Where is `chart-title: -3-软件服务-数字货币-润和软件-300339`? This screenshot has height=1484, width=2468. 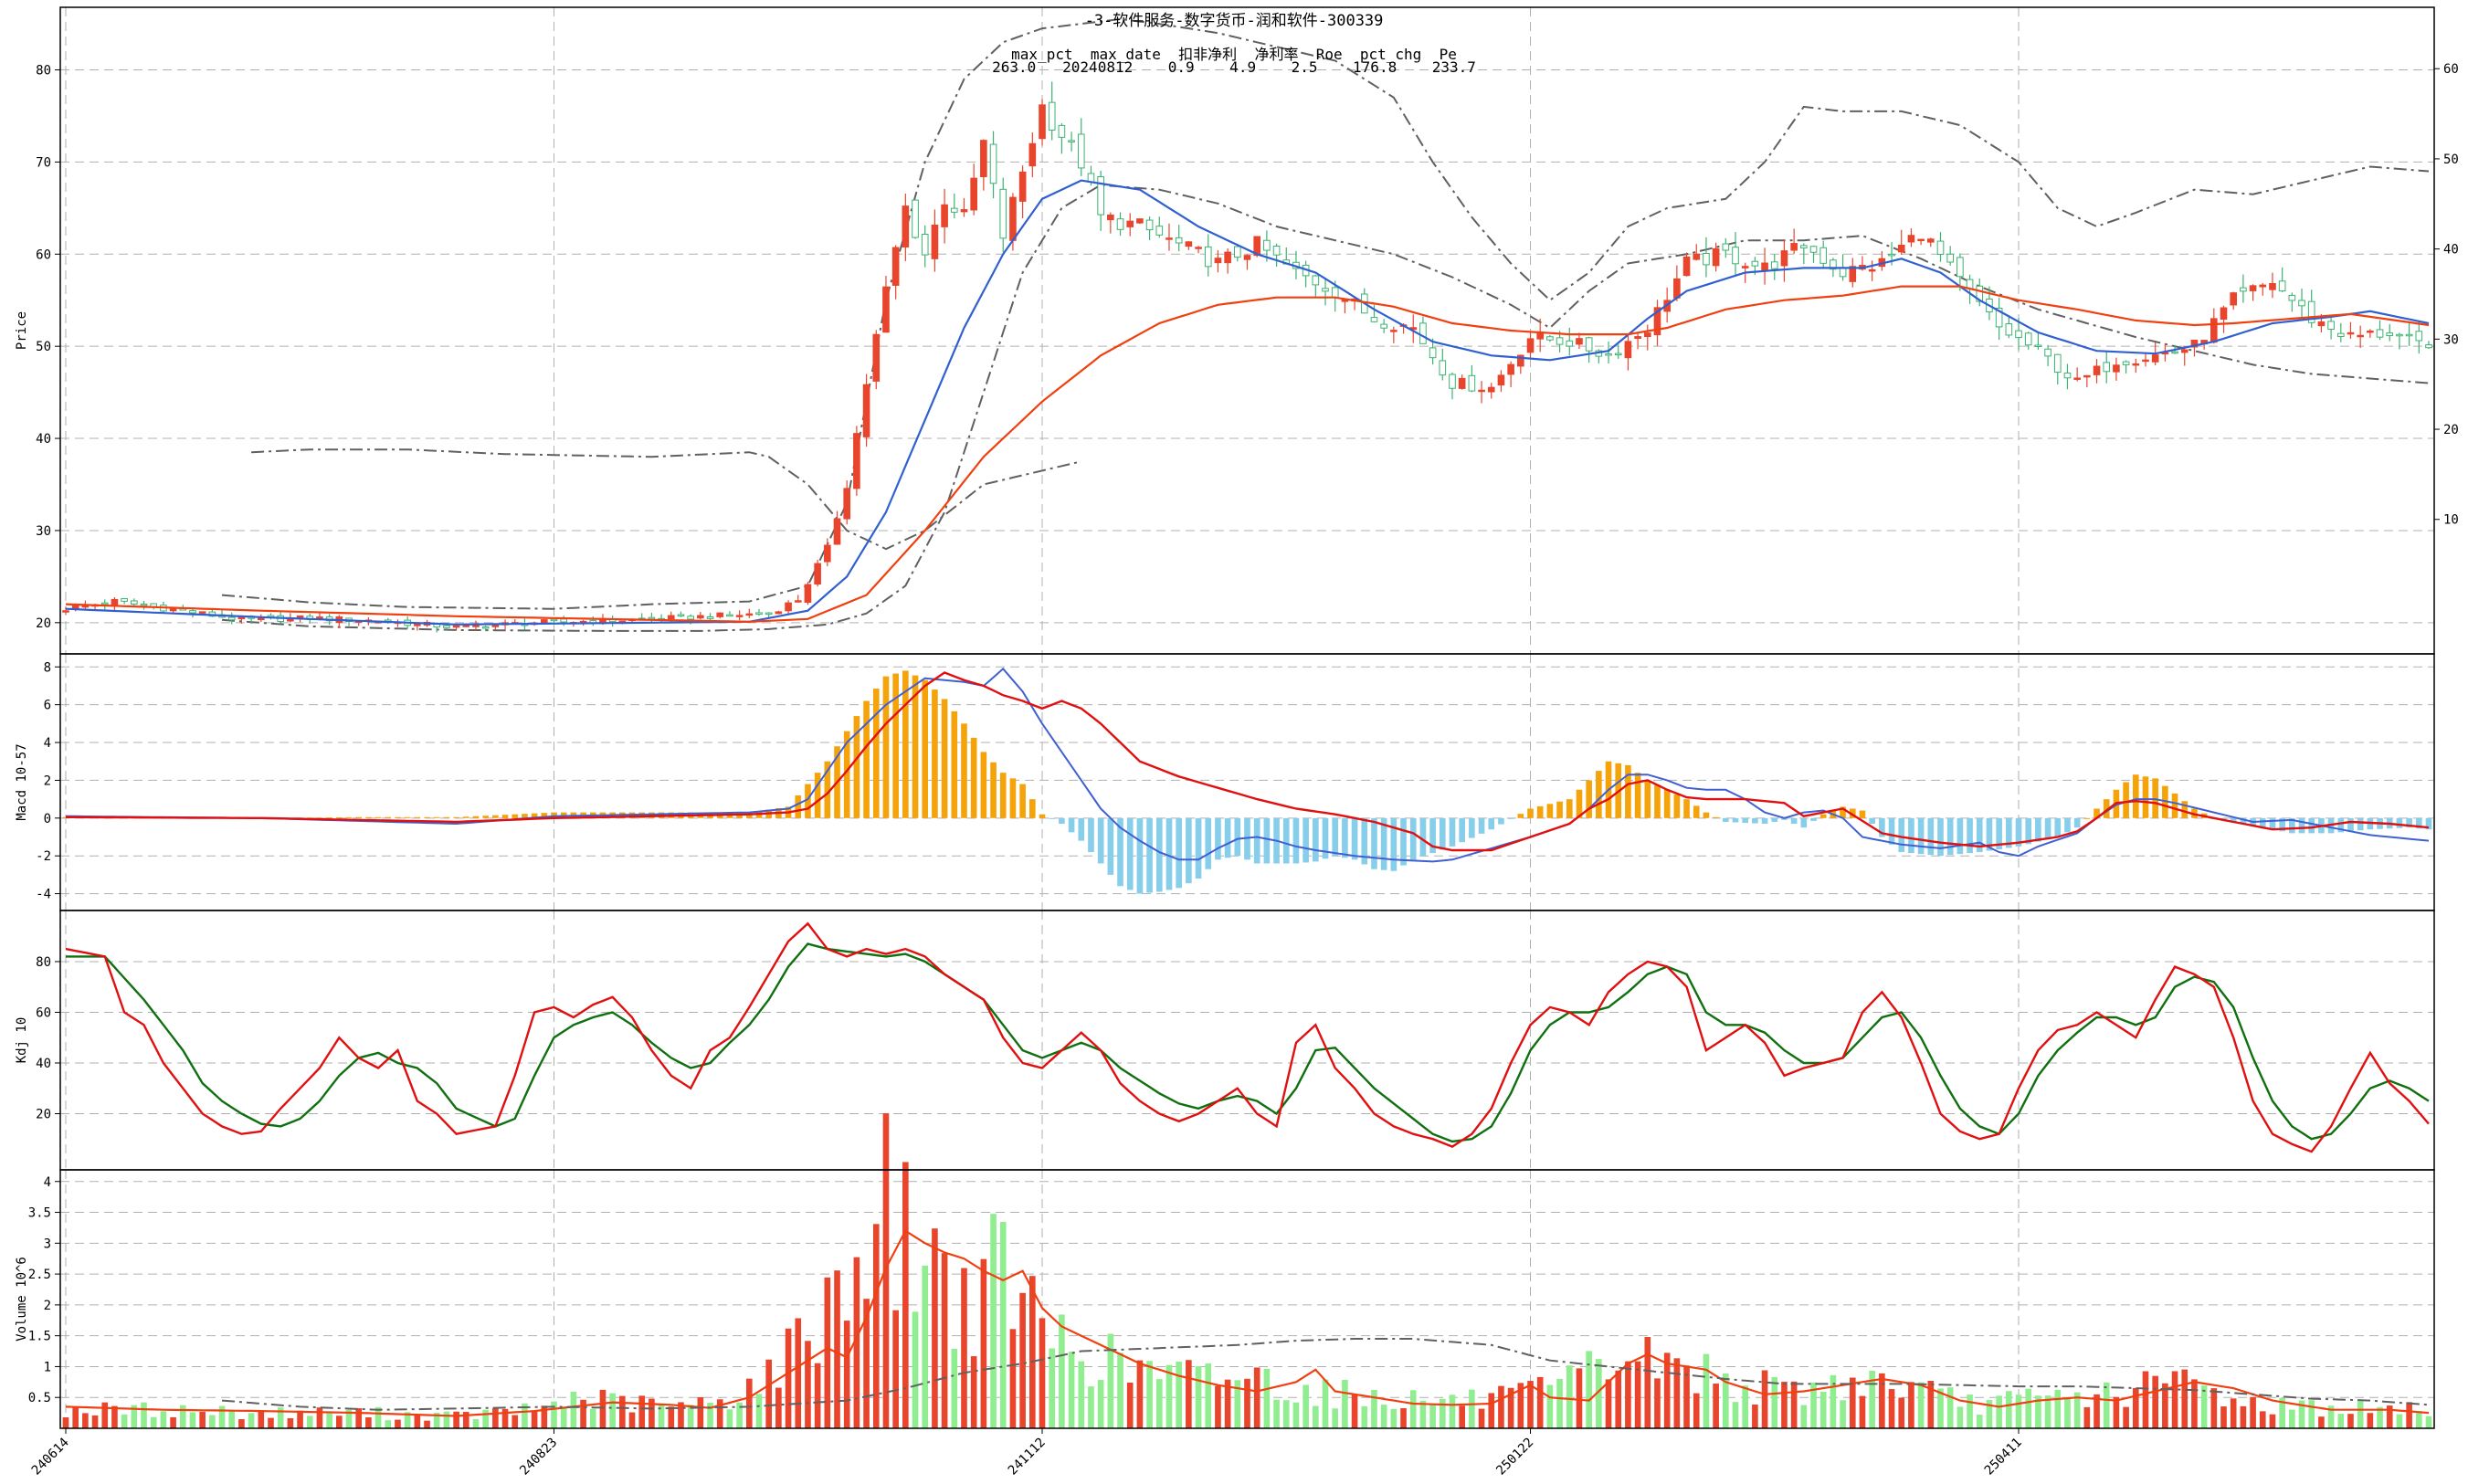 chart-title: -3-软件服务-数字货币-润和软件-300339 is located at coordinates (1234, 21).